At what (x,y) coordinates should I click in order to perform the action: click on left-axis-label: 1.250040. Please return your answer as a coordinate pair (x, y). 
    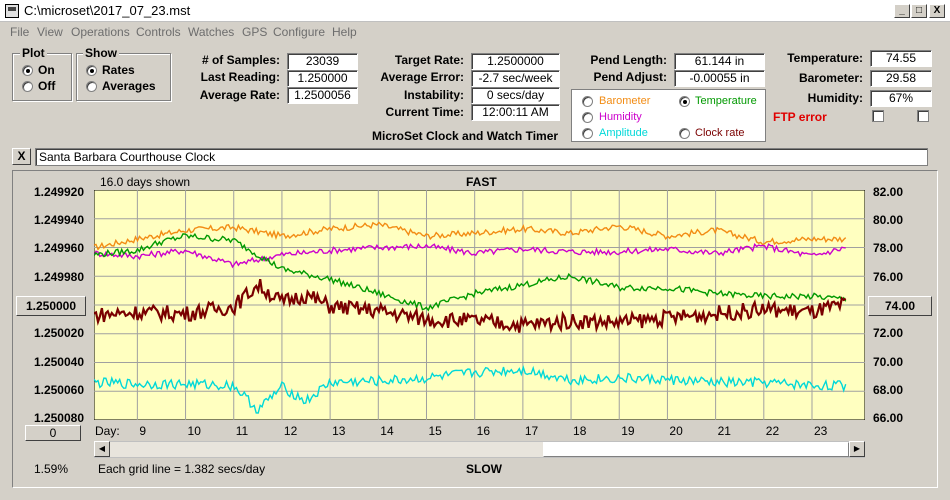
    Looking at the image, I should click on (58, 362).